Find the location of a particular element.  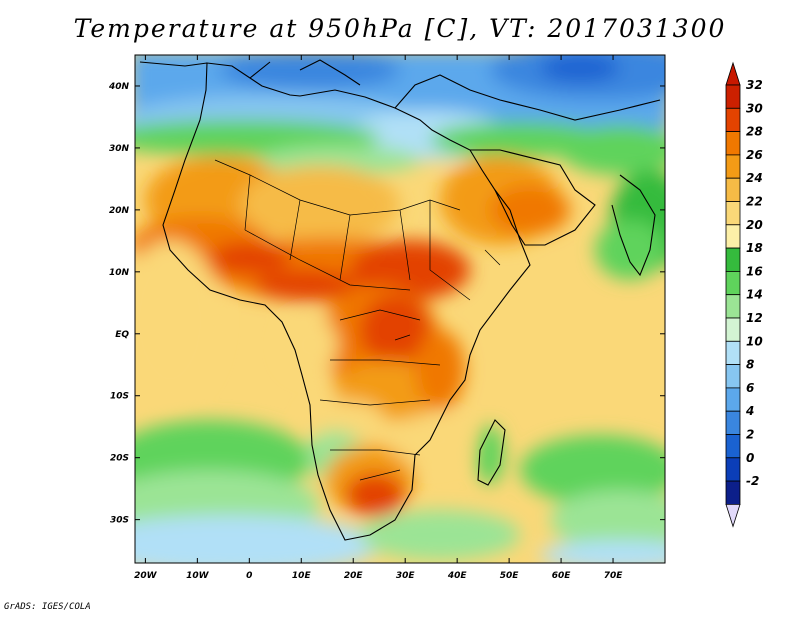

colorbar-label: 28 is located at coordinates (754, 132).